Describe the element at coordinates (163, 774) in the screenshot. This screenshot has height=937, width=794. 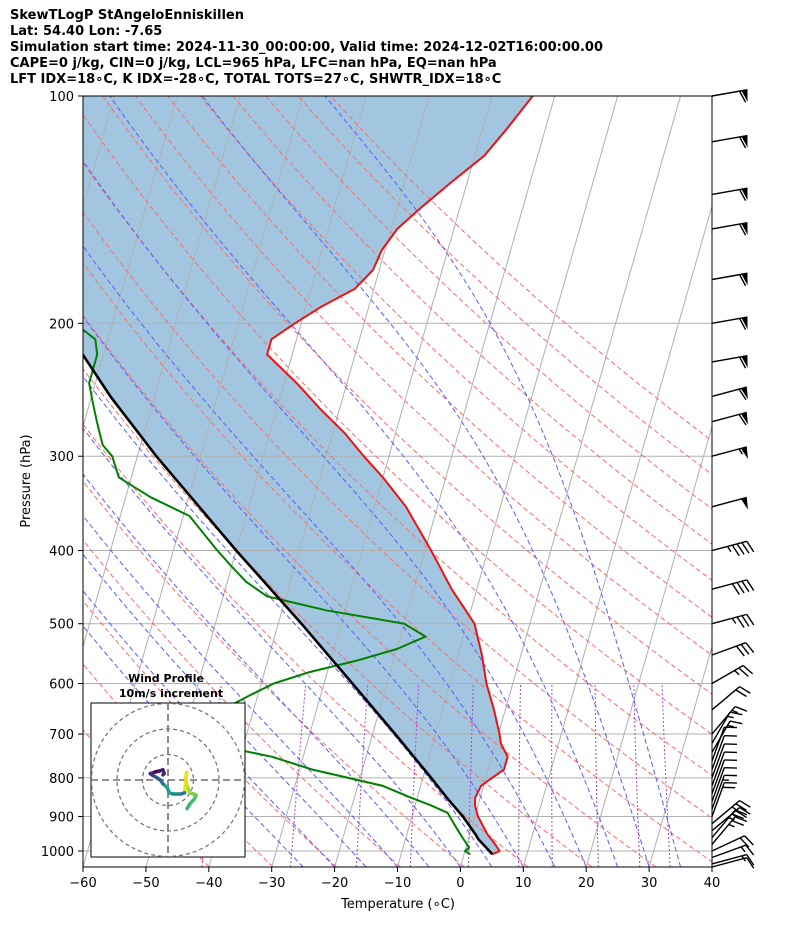
I see `hodograph-segment` at that location.